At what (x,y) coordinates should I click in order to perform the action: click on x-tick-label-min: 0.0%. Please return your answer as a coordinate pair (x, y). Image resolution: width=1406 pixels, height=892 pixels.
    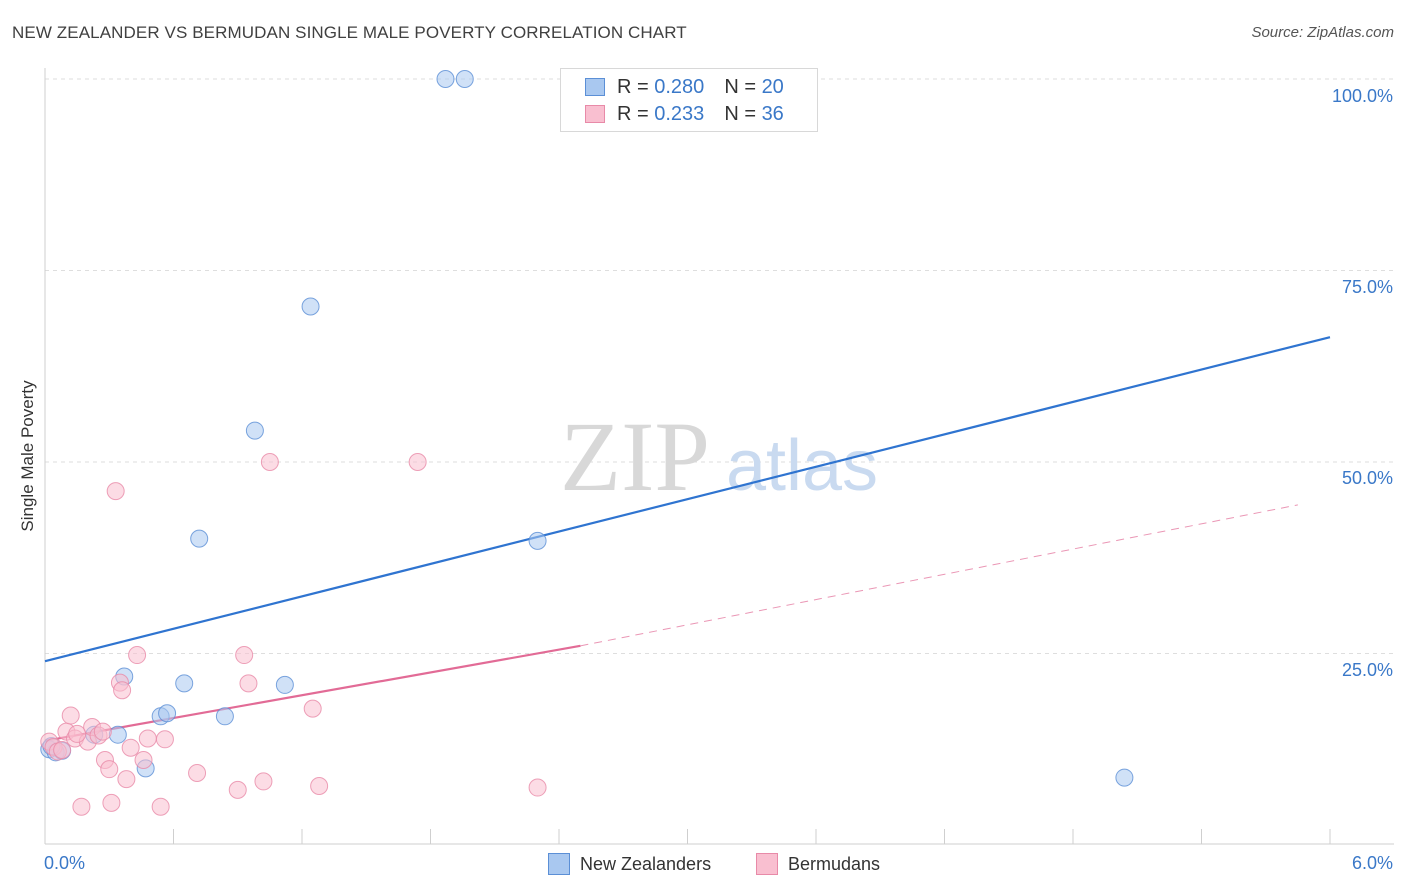
    Looking at the image, I should click on (65, 863).